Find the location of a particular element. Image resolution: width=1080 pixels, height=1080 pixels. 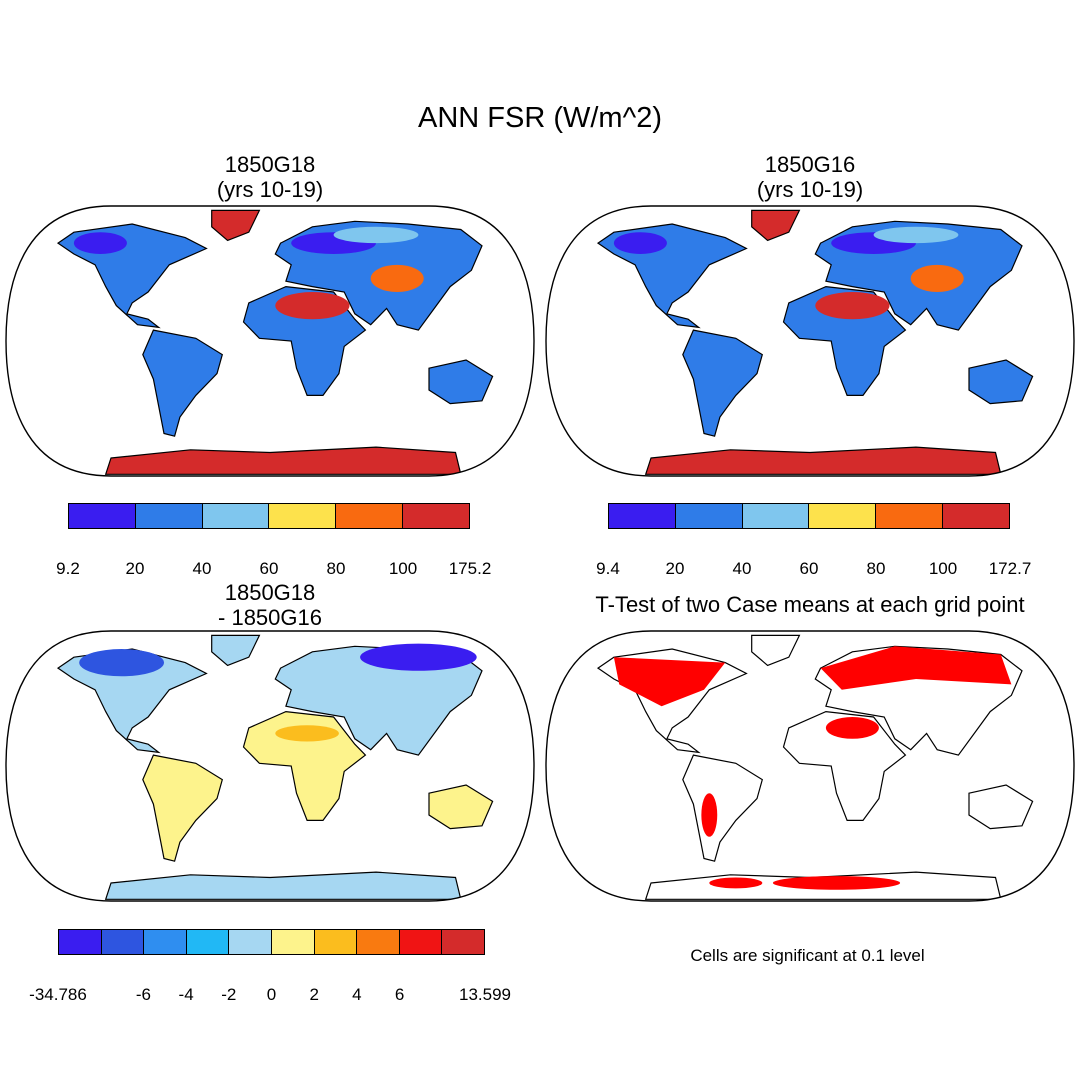

colorbar-1-cells is located at coordinates (269, 516).